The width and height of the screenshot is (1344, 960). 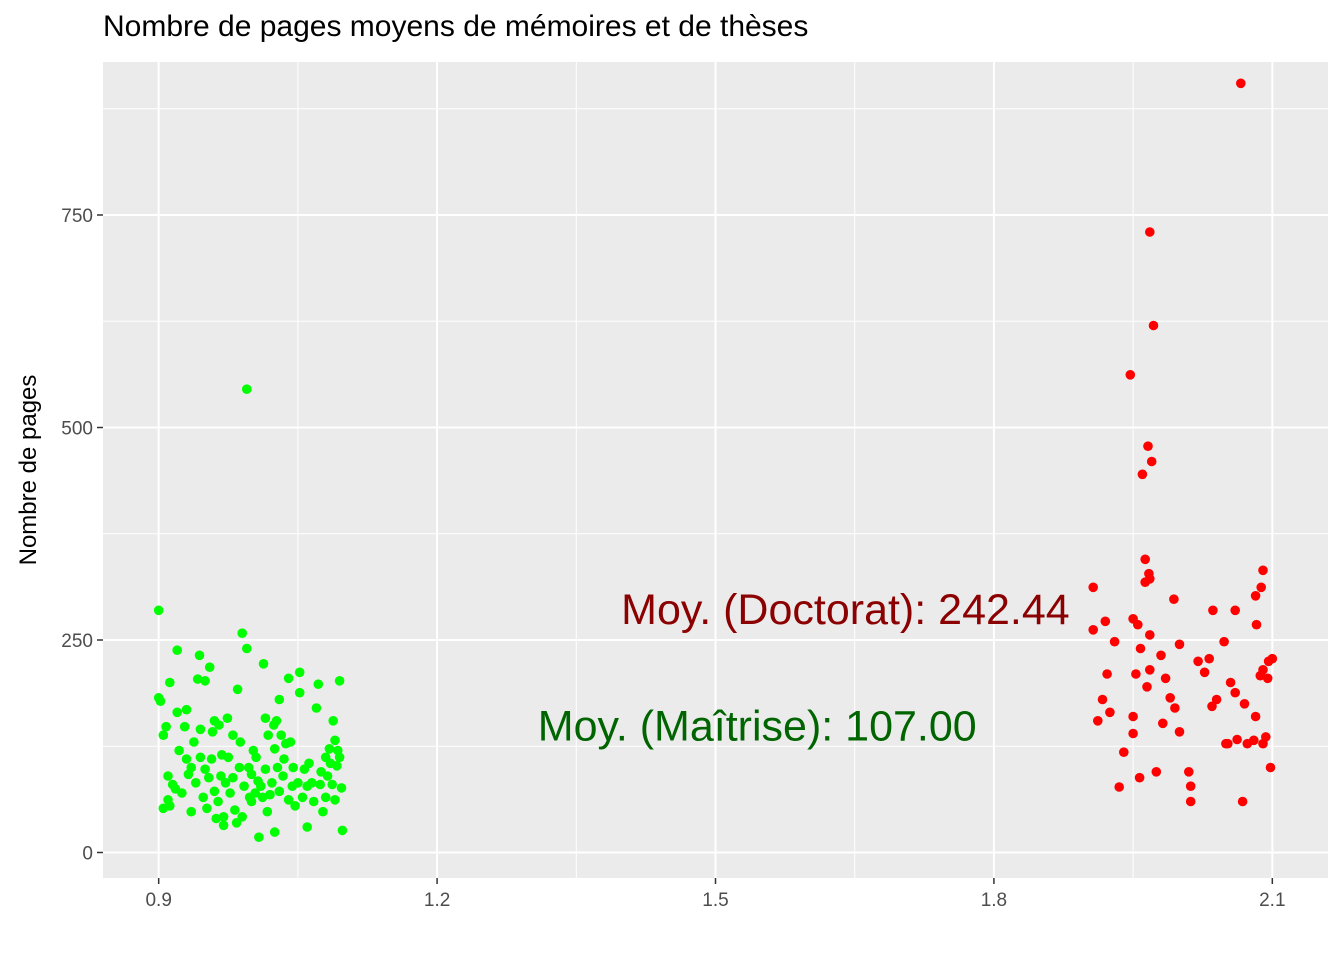 What do you see at coordinates (82, 535) in the screenshot?
I see `y-axis: 0 250 500 750` at bounding box center [82, 535].